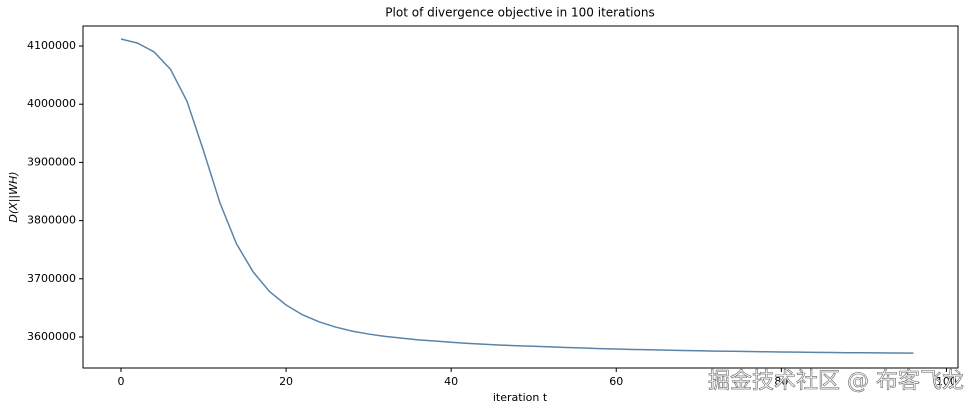 This screenshot has width=975, height=411. Describe the element at coordinates (946, 381) in the screenshot. I see `x-tick-label: 100` at that location.